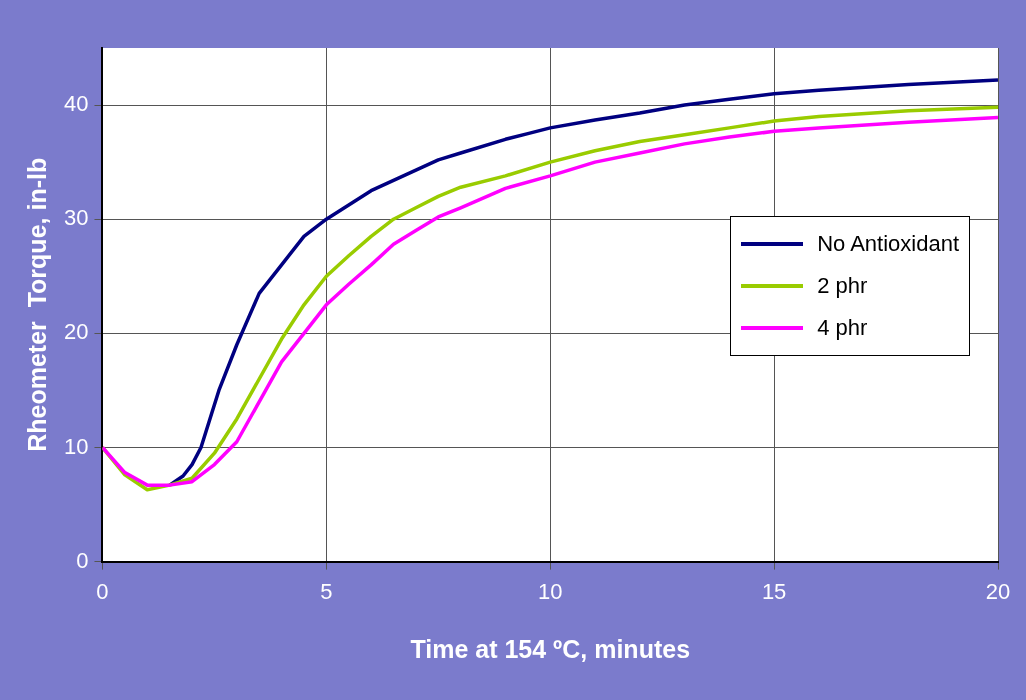 The height and width of the screenshot is (700, 1026). Describe the element at coordinates (998, 591) in the screenshot. I see `x-tick-label: 20` at that location.